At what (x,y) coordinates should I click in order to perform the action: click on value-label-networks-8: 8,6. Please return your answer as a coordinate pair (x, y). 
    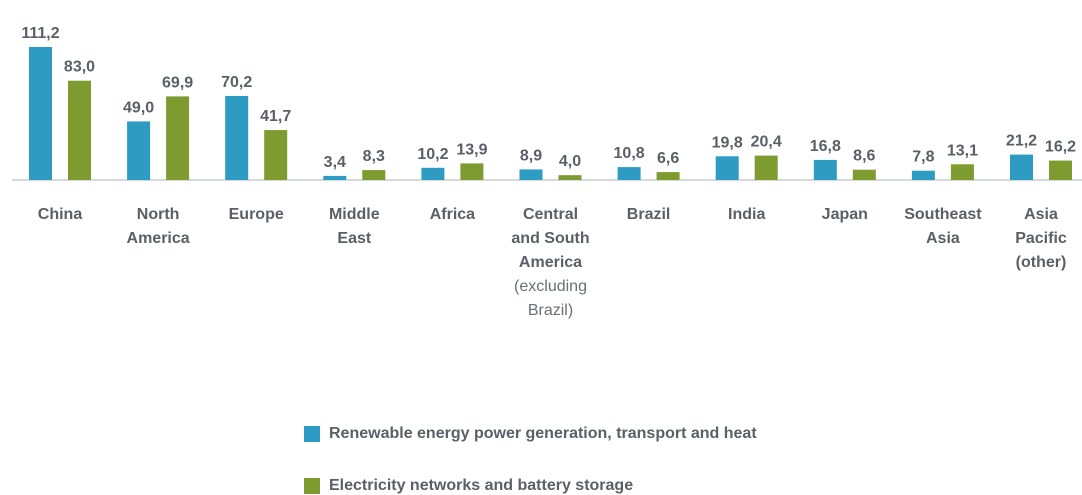
    Looking at the image, I should click on (864, 156).